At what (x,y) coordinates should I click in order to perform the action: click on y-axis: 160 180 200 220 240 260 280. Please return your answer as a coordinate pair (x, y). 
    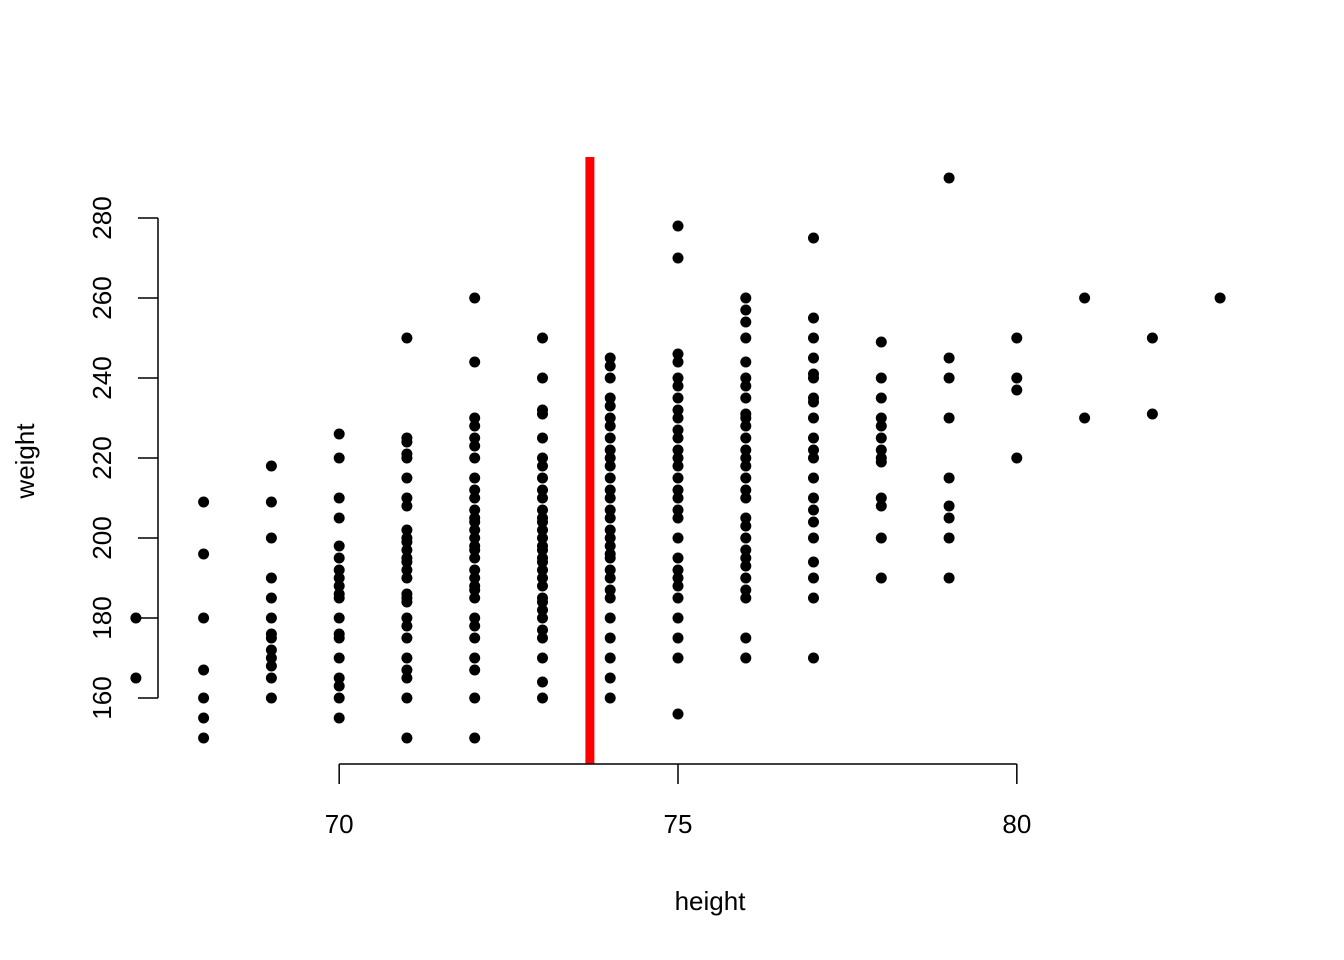
    Looking at the image, I should click on (123, 458).